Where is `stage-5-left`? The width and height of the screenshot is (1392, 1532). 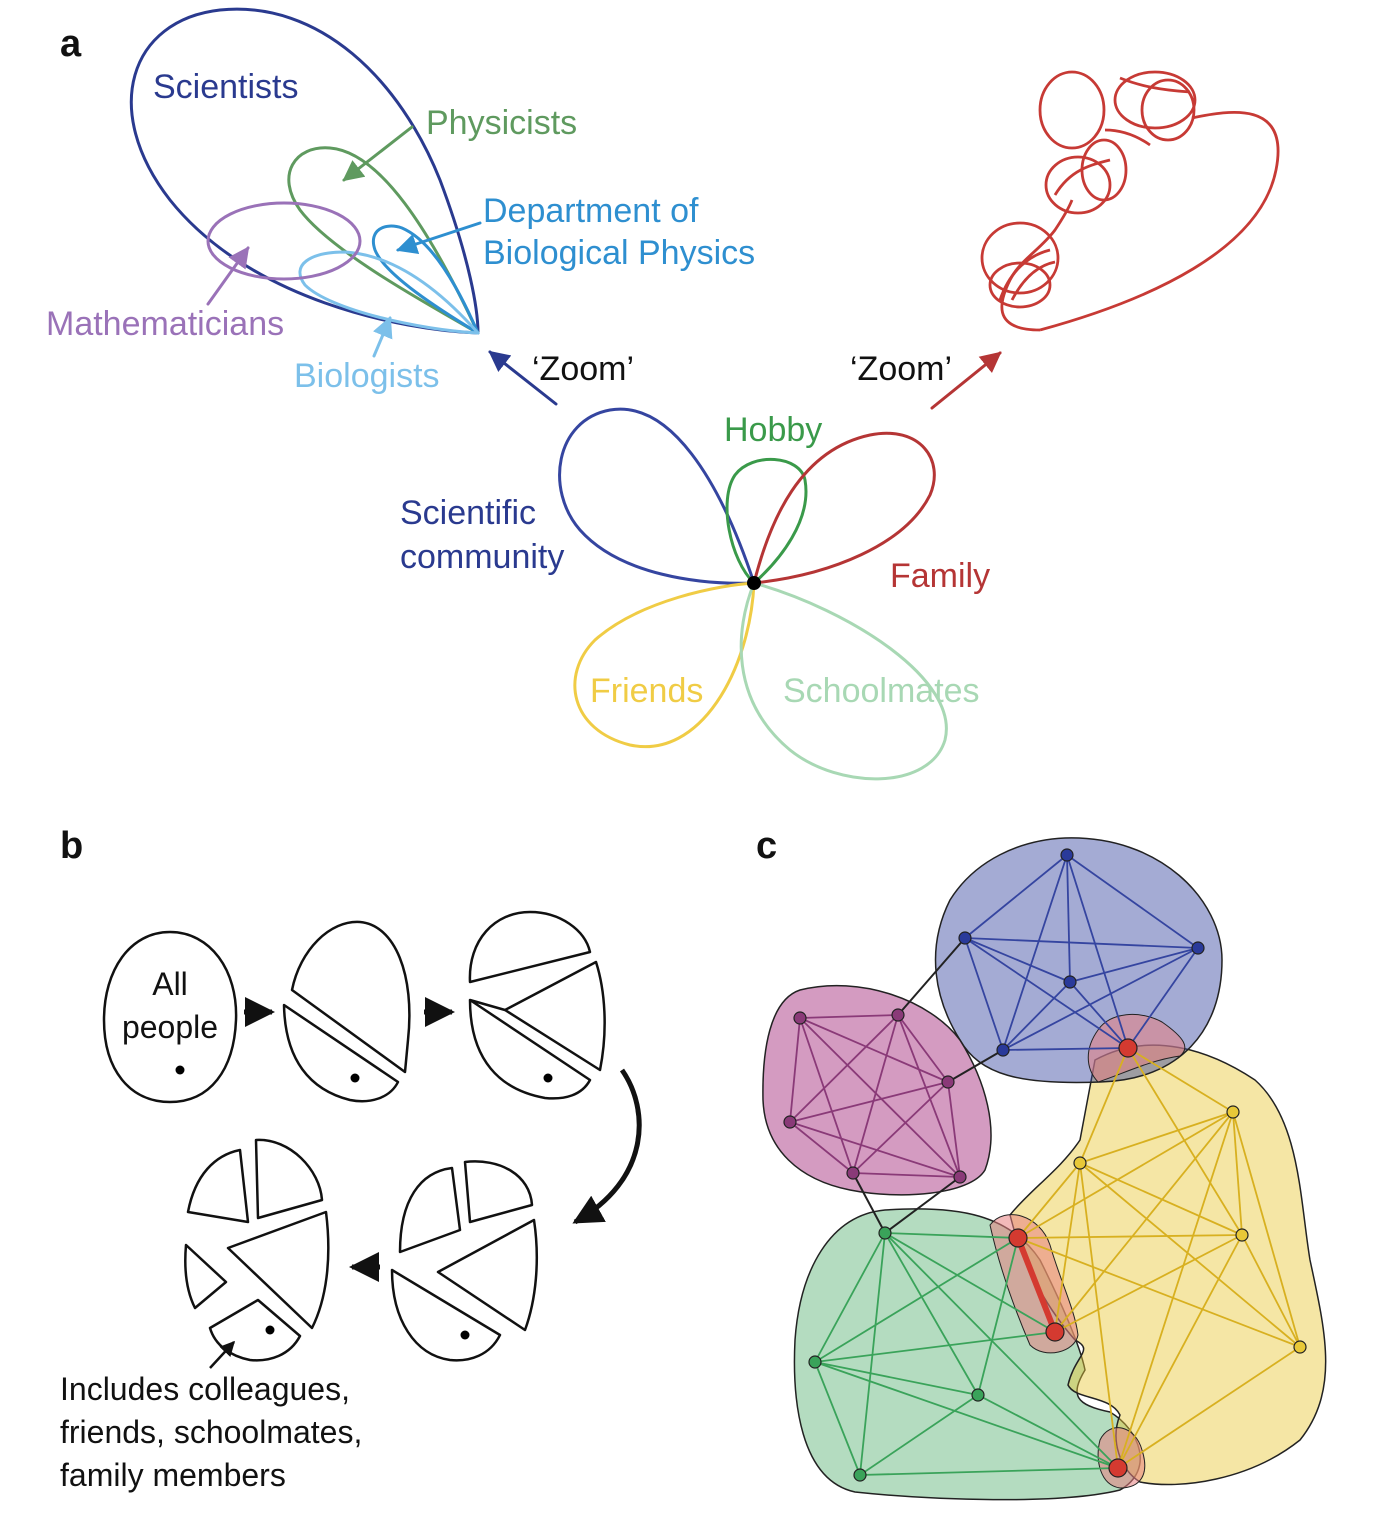
stage-5-left is located at coordinates (206, 1276).